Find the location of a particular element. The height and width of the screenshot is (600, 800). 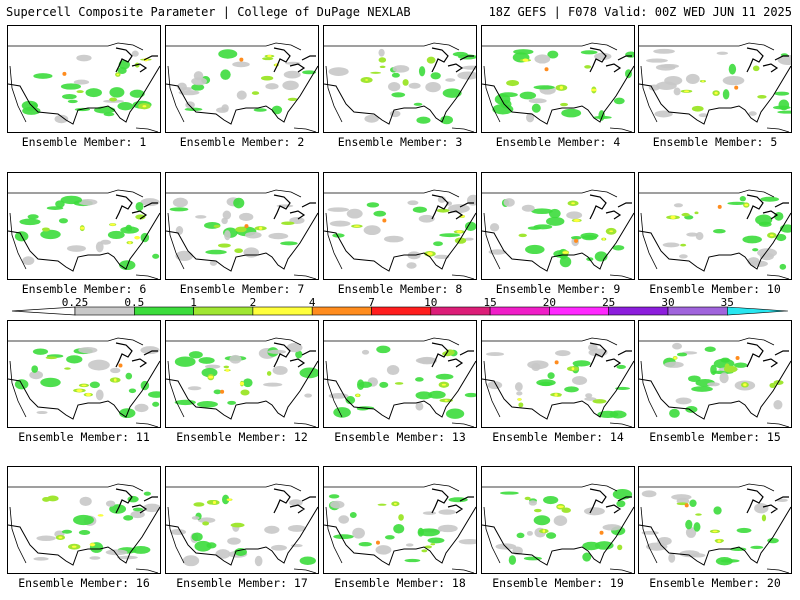

member-label: Ensemble Member: 5 is located at coordinates (715, 142).